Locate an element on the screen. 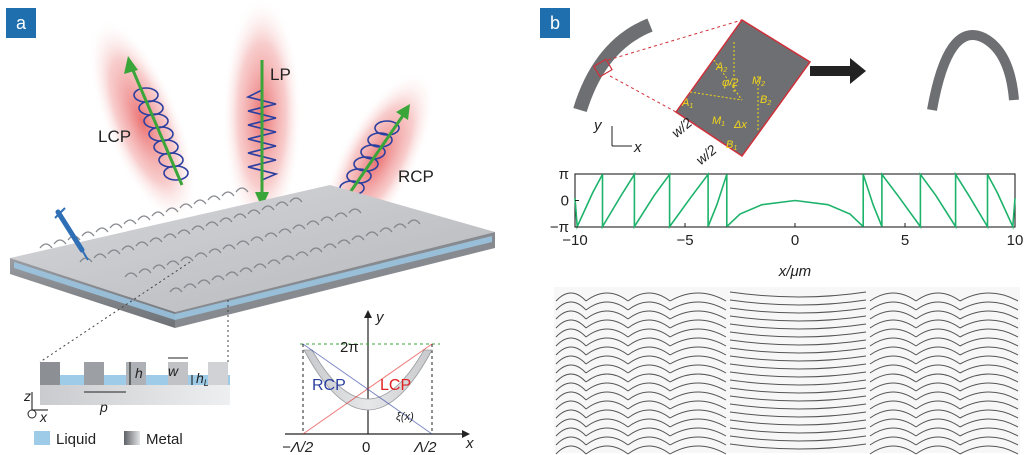 Image resolution: width=1026 pixels, height=455 pixels. inset-x-label: x is located at coordinates (469, 443).